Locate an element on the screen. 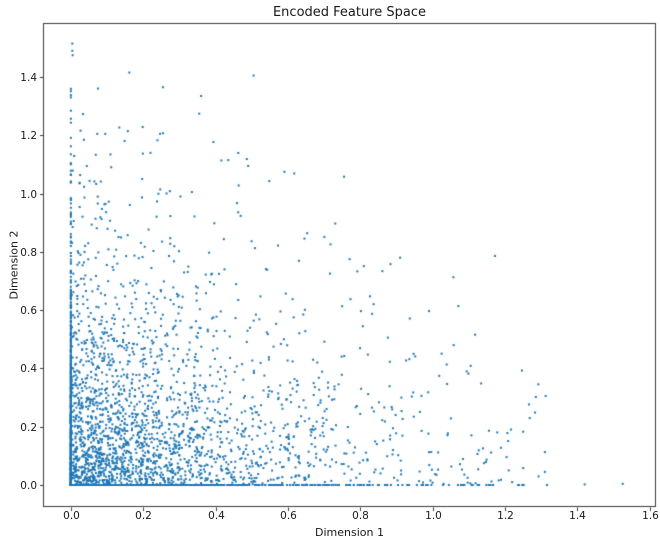  x-tick-label: 1.0 is located at coordinates (433, 516).